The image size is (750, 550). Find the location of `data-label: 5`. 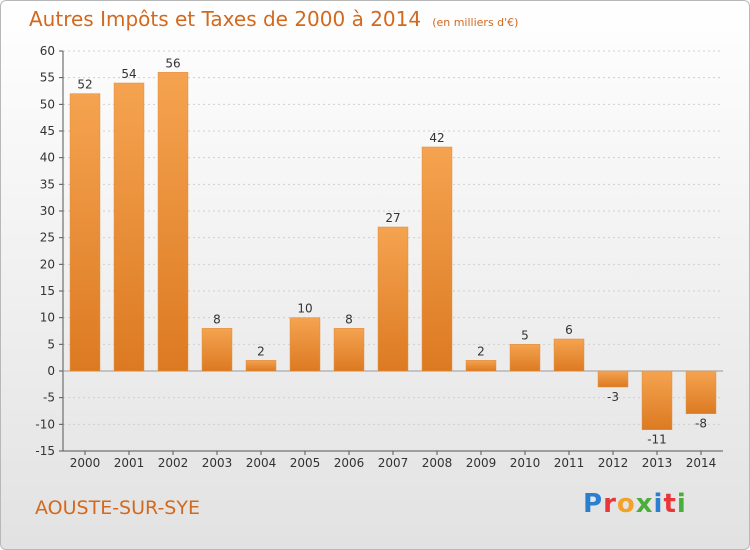

data-label: 5 is located at coordinates (525, 335).